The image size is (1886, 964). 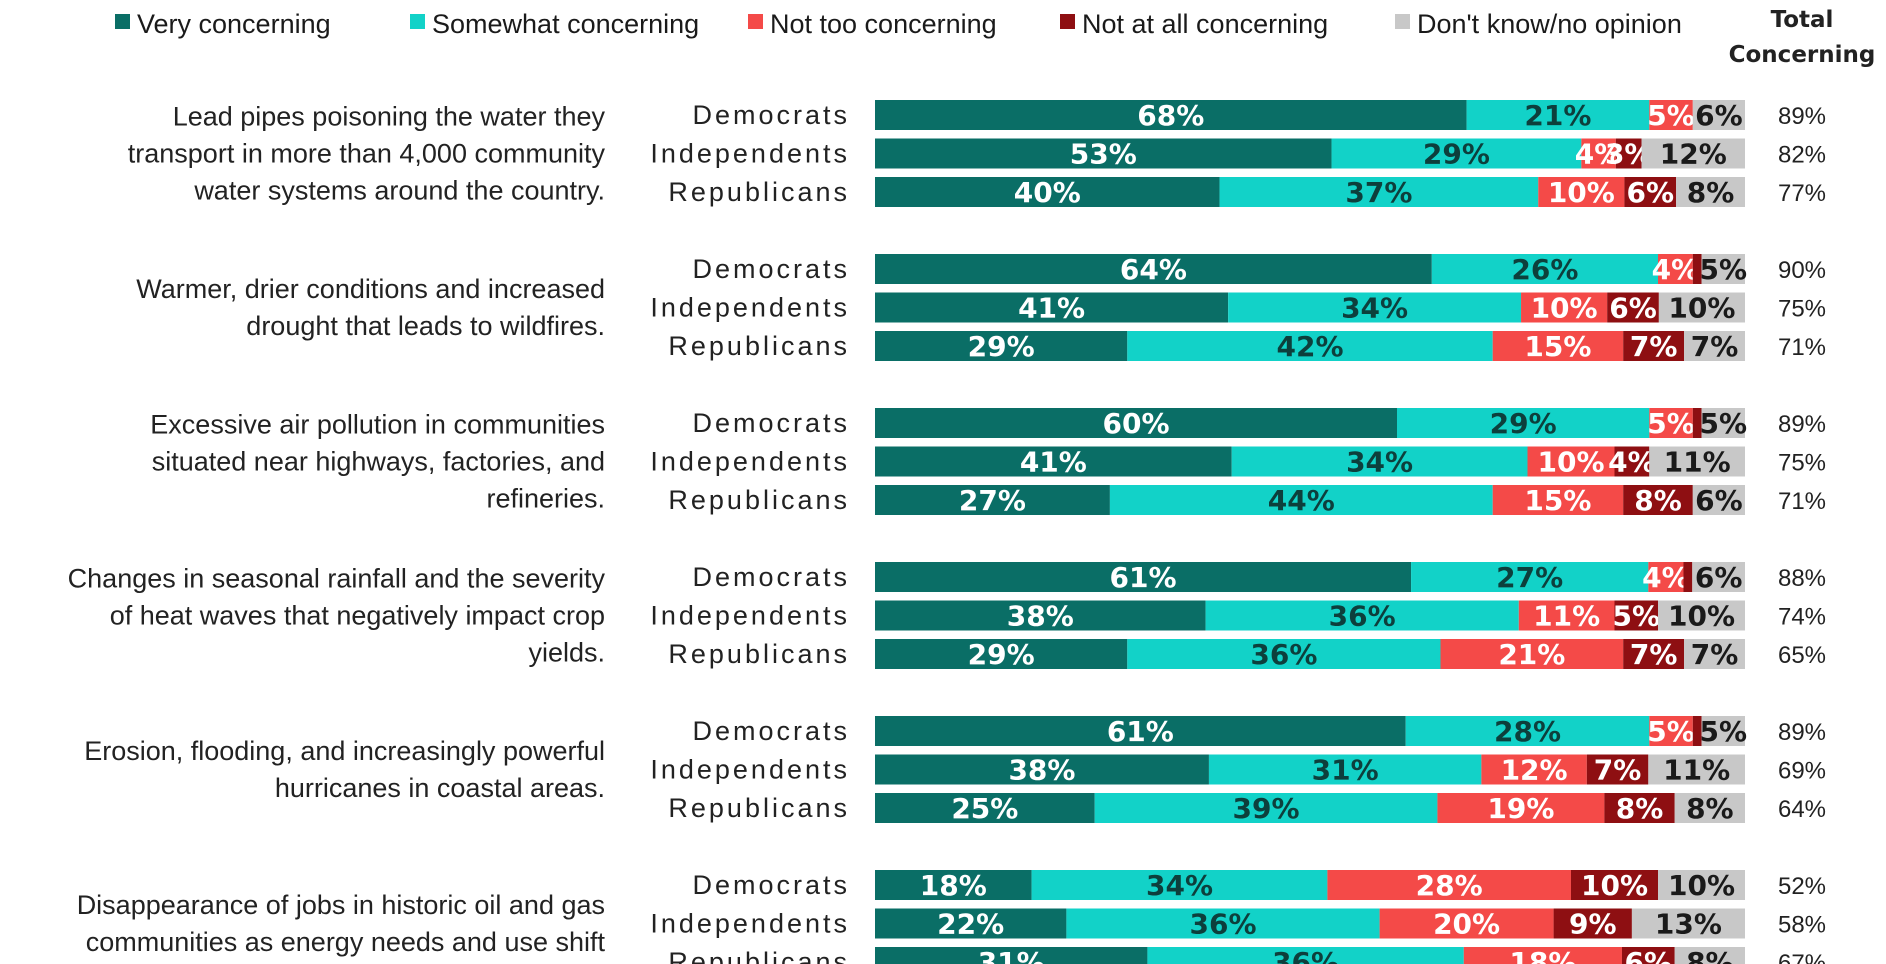 What do you see at coordinates (1247, 346) in the screenshot?
I see `bar-row: Republicans 29% 42% 15% 7% 7% 71%` at bounding box center [1247, 346].